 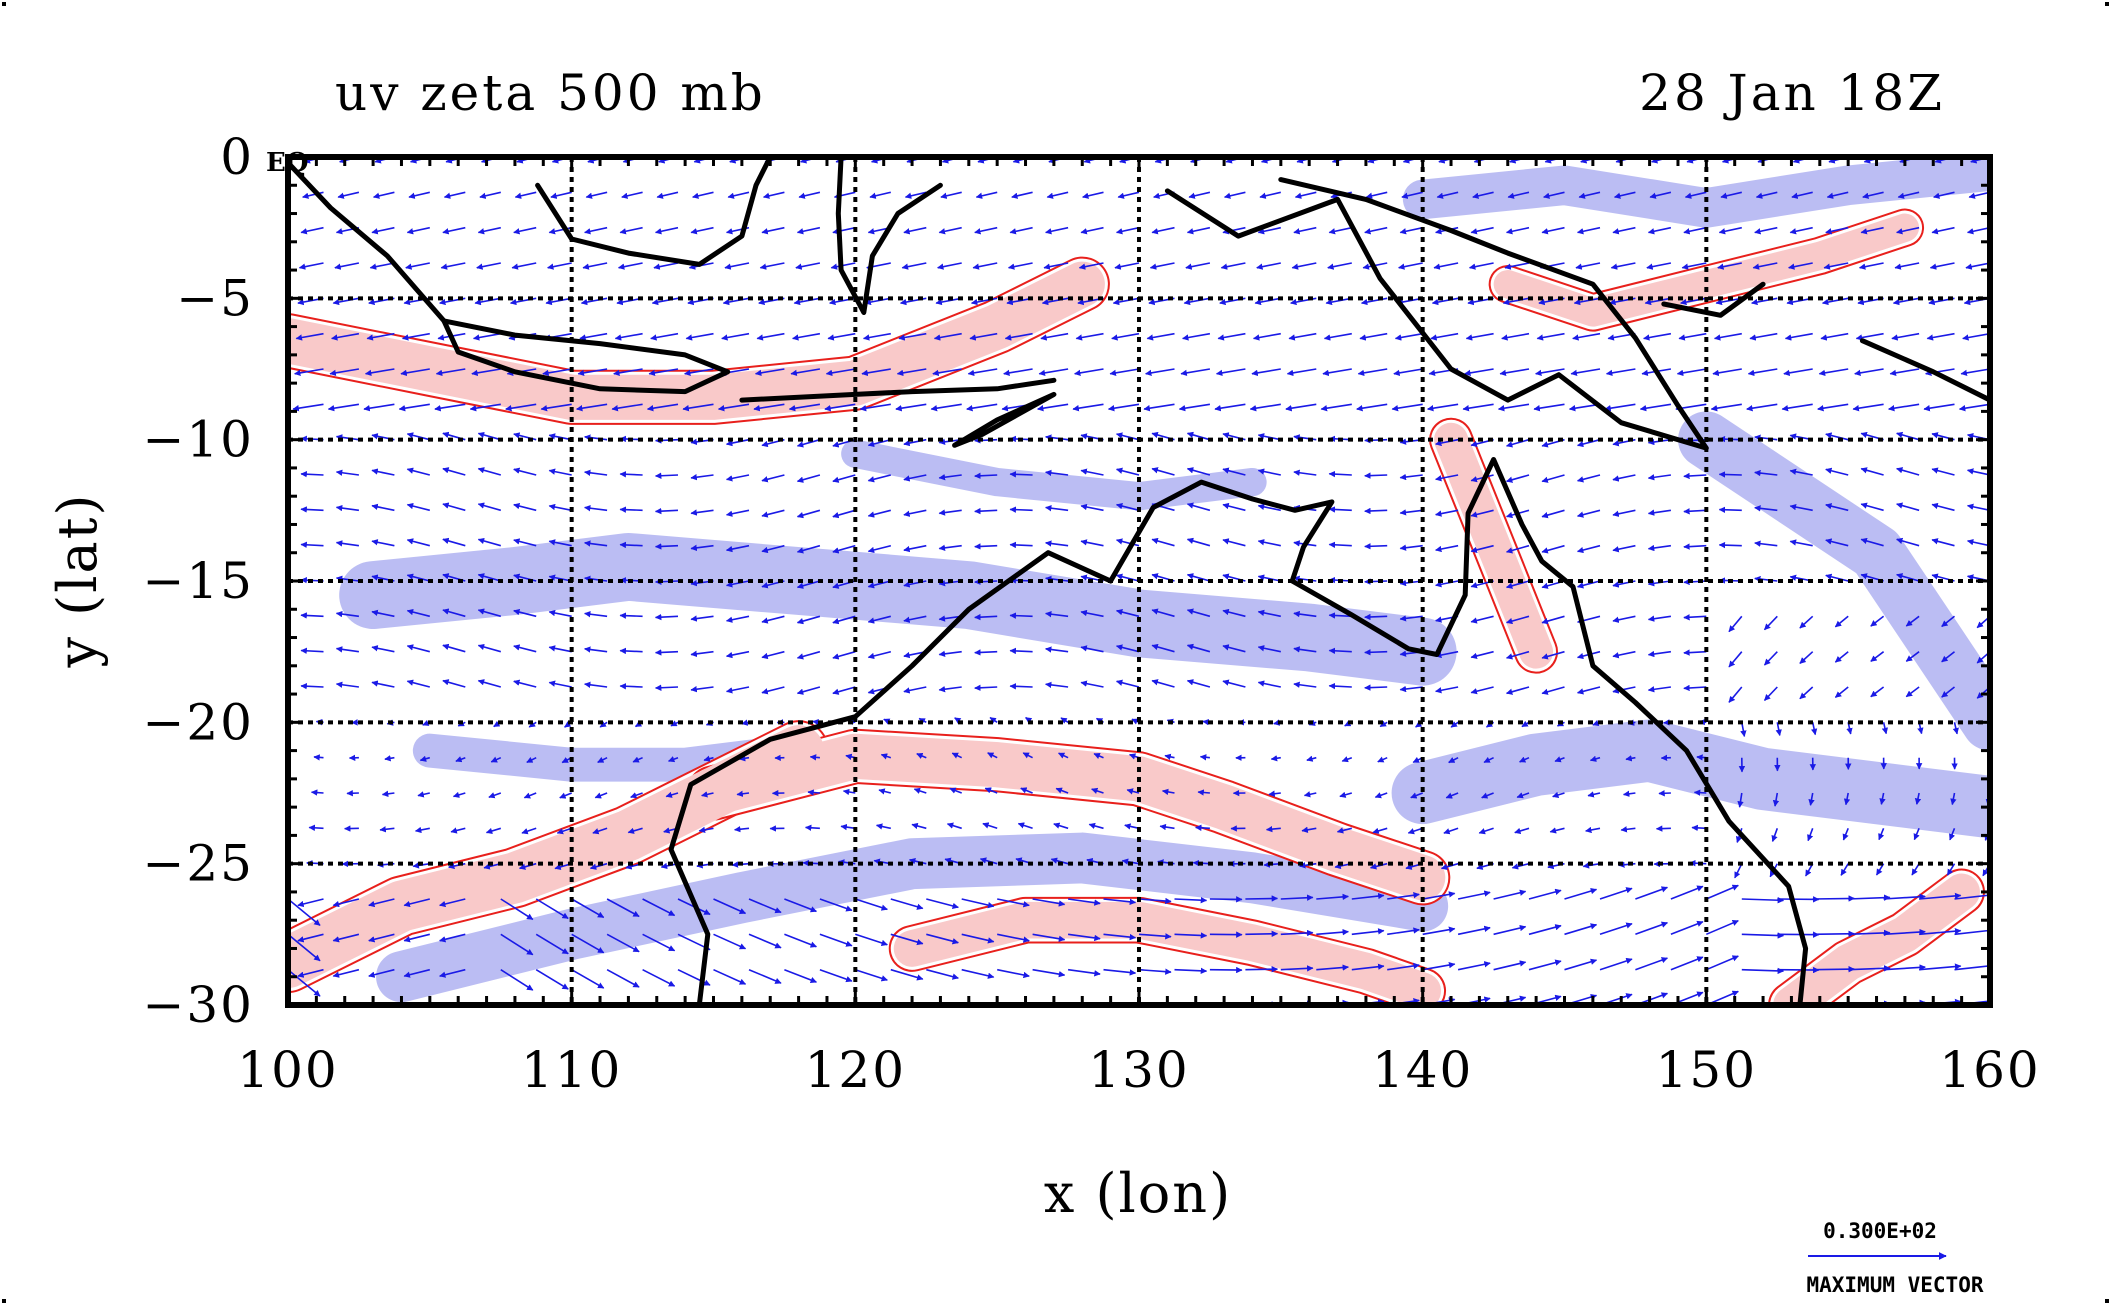 I want to click on y-tick-label-10: −10, so click(x=198, y=440).